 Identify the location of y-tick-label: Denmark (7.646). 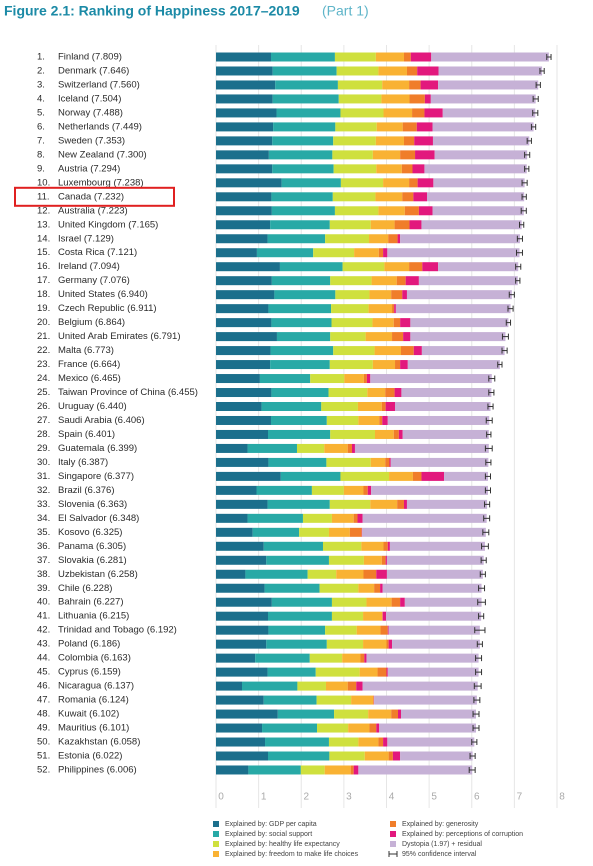
(93, 70).